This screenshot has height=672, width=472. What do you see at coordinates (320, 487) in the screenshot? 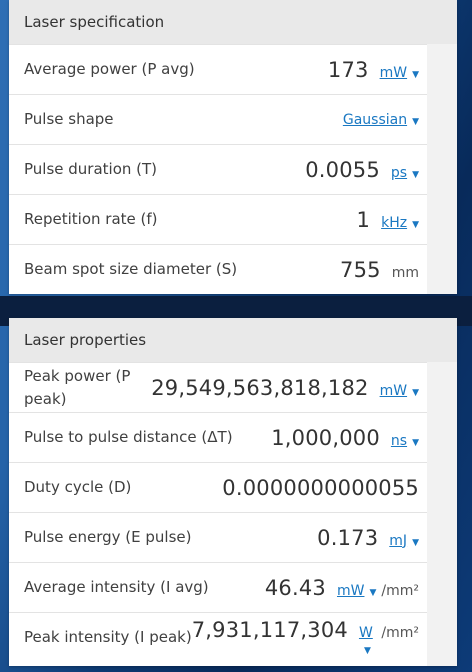
I see `duty-cycle-value: 0.0000000000055` at bounding box center [320, 487].